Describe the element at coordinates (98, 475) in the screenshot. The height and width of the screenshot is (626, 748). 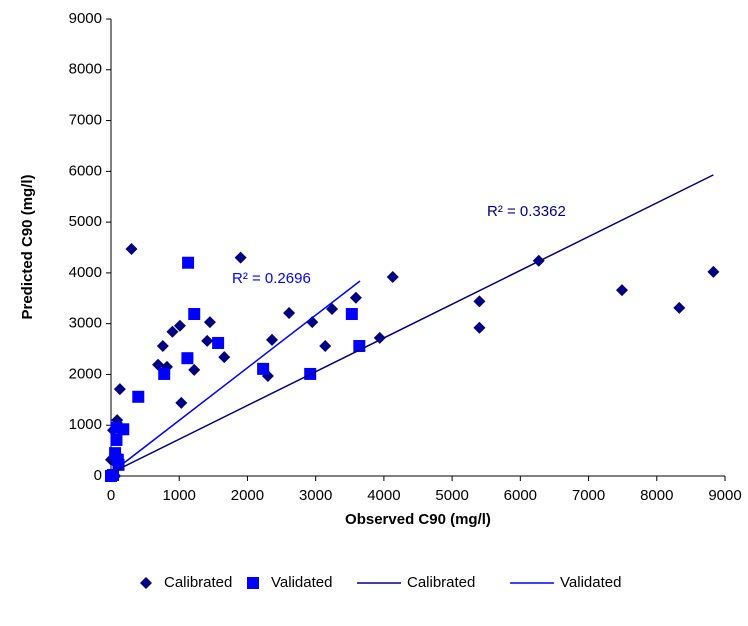
I see `y-tick-label: 0` at that location.